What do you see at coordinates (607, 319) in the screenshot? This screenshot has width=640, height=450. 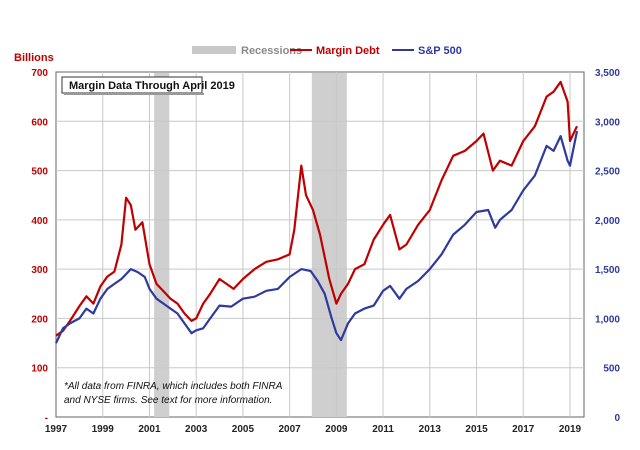 I see `right-tick-label: 1,000` at bounding box center [607, 319].